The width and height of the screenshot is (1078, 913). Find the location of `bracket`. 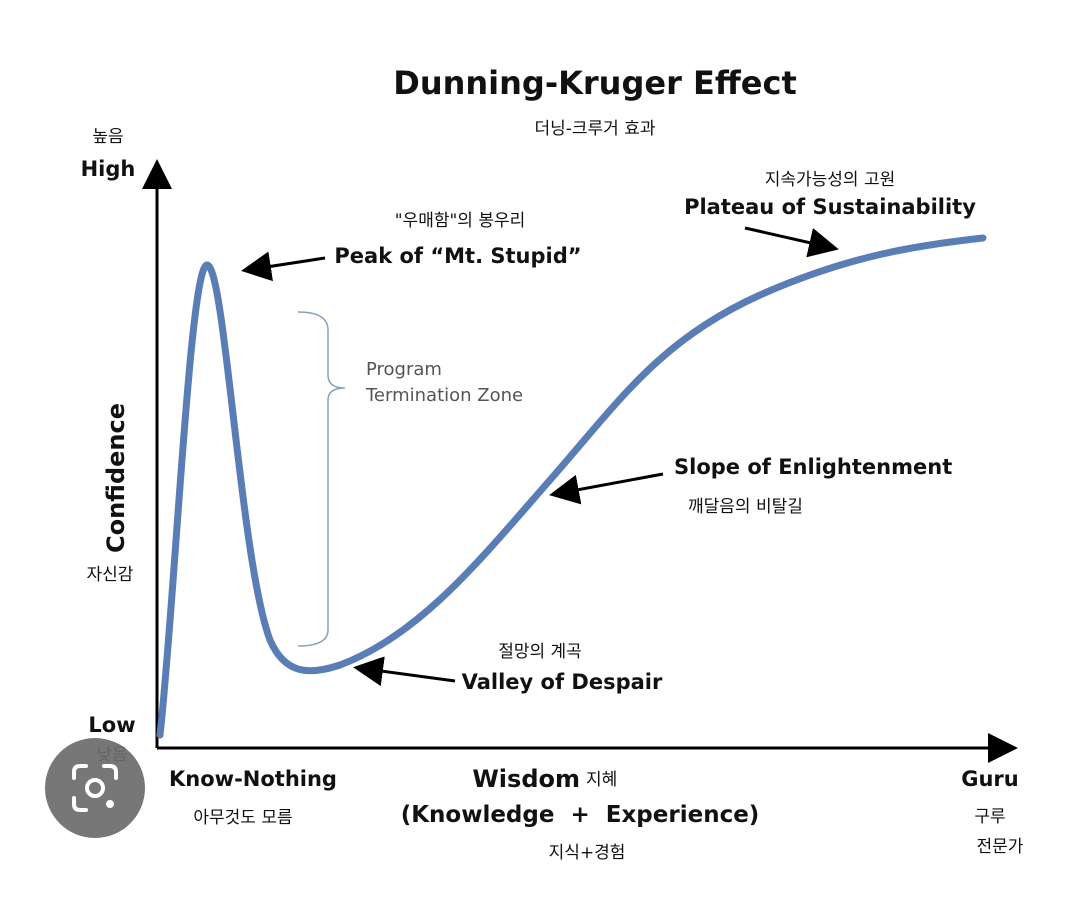

bracket is located at coordinates (321, 479).